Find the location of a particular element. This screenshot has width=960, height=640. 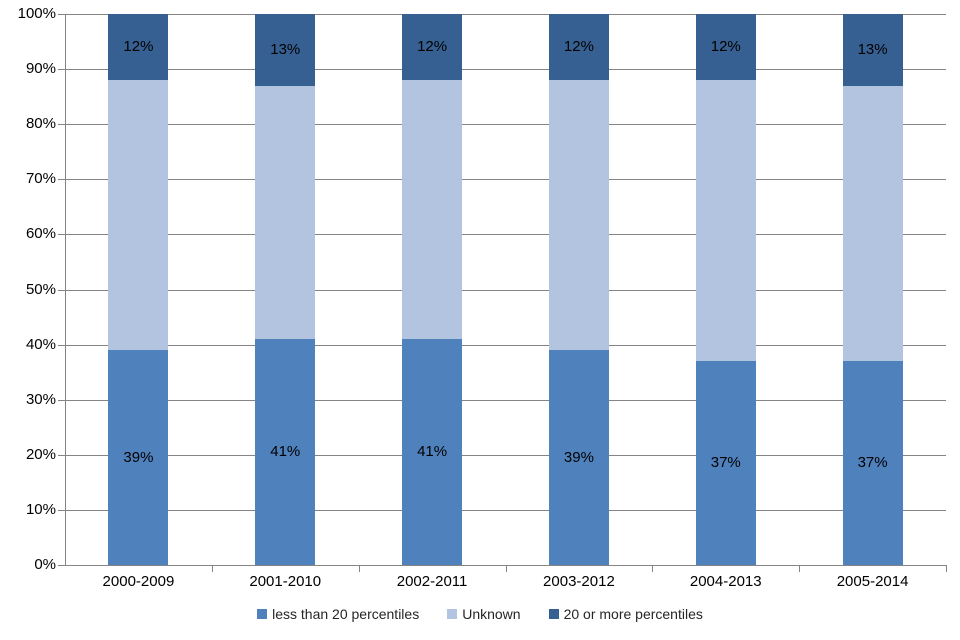

legend-item-20-or-more-percentiles: 20 or more percentiles is located at coordinates (625, 614).